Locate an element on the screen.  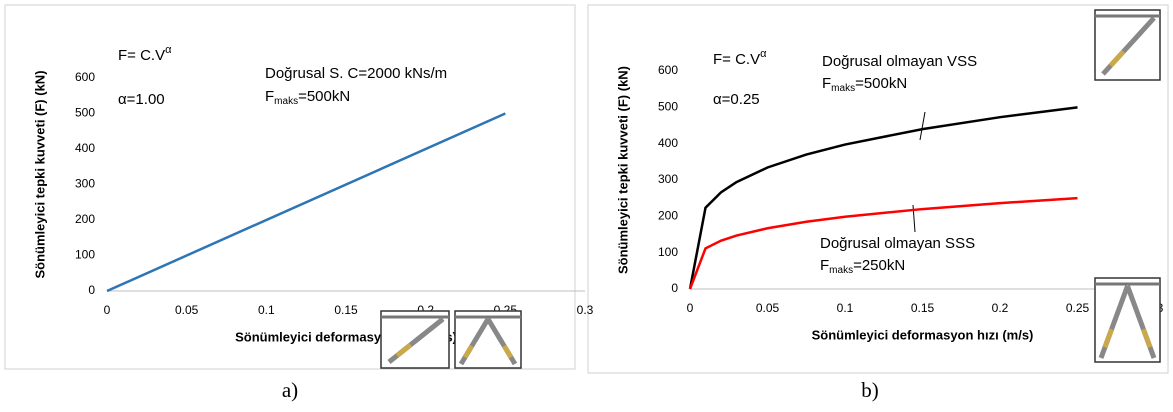
legend-label: Doğrusal olmayan VSS is located at coordinates (899, 61).